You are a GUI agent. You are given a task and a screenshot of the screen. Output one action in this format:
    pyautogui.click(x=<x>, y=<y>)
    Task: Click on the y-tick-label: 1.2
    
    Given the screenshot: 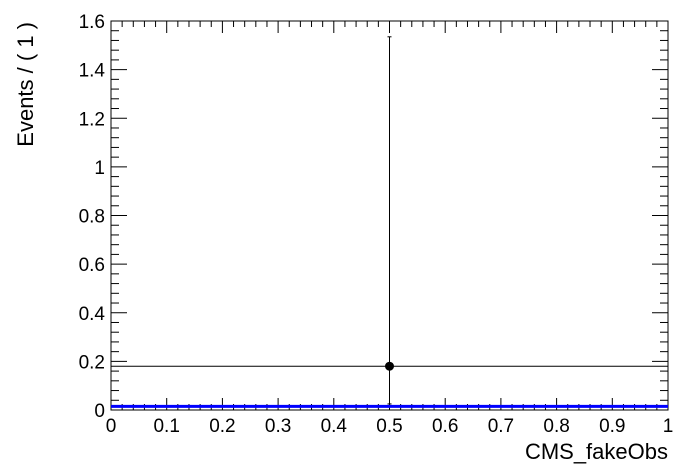 What is the action you would take?
    pyautogui.click(x=92, y=119)
    